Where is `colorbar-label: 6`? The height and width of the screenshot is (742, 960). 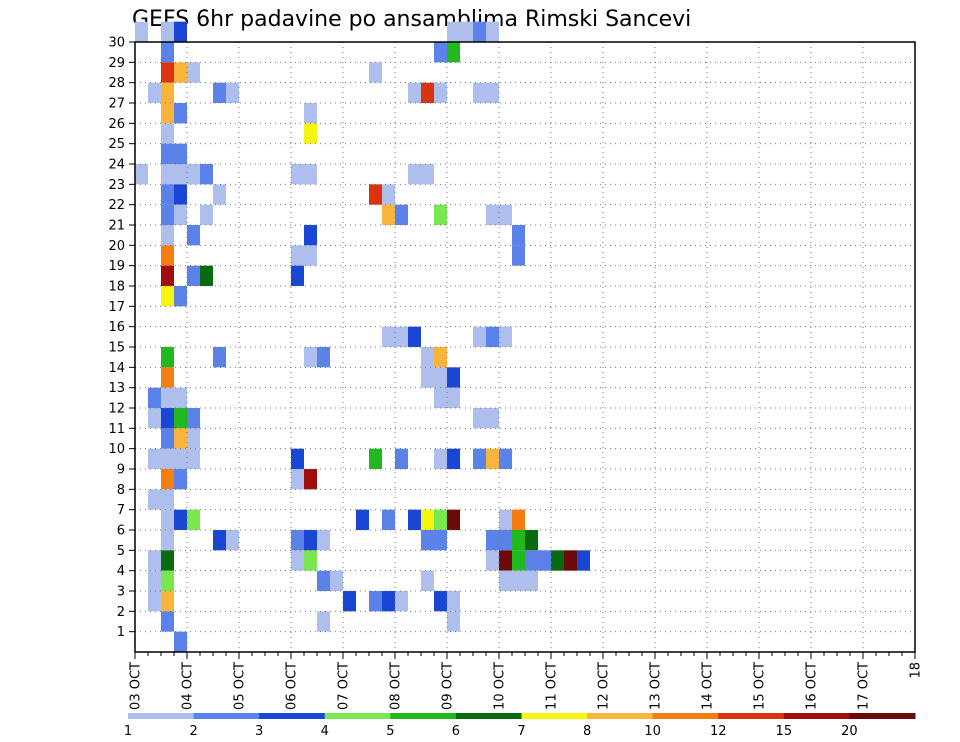
colorbar-label: 6 is located at coordinates (456, 731).